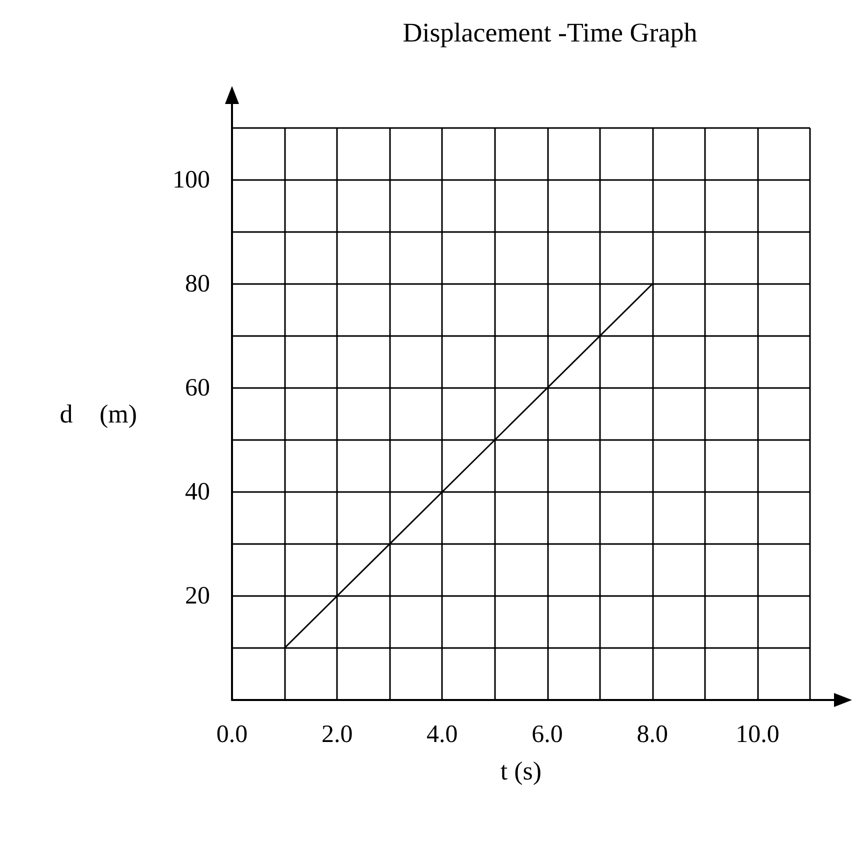 The image size is (861, 843). What do you see at coordinates (197, 284) in the screenshot?
I see `y-tick-label: 80` at bounding box center [197, 284].